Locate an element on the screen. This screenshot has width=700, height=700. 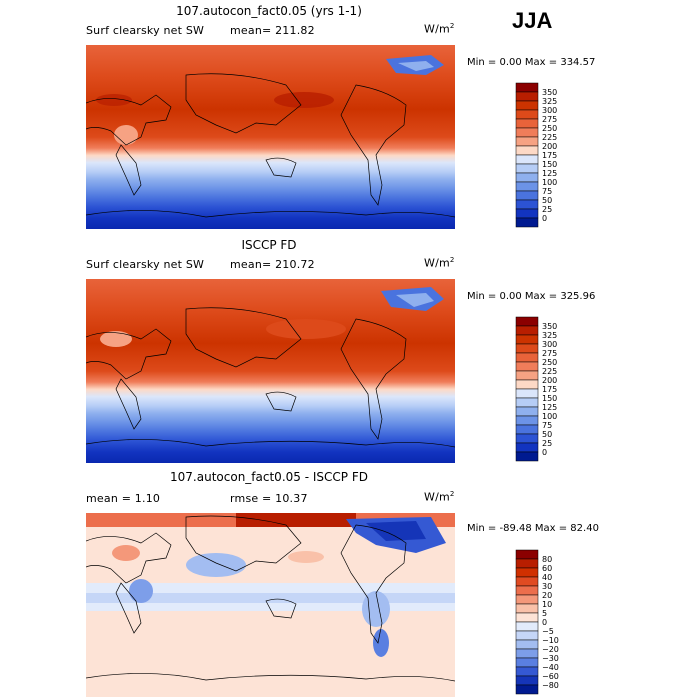
colorbar-1-tick-14: 0 is located at coordinates (544, 218).